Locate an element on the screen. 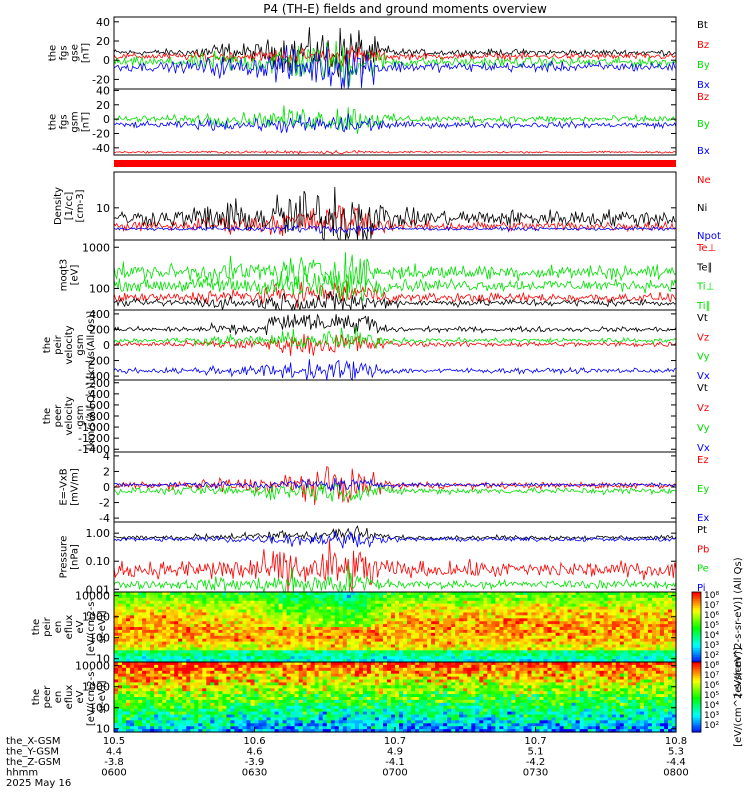 Image resolution: width=750 pixels, height=804 pixels. legend-Vy: Vy is located at coordinates (703, 428).